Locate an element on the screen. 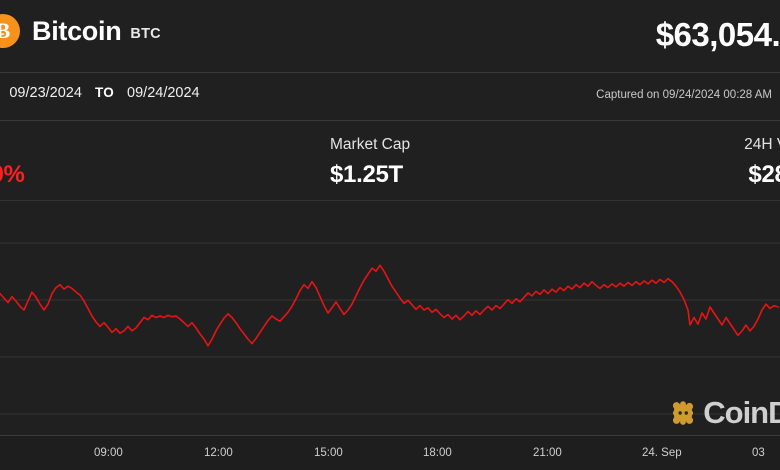 The image size is (780, 470). stat-24h-volume: 24H Volum $28.25 is located at coordinates (762, 162).